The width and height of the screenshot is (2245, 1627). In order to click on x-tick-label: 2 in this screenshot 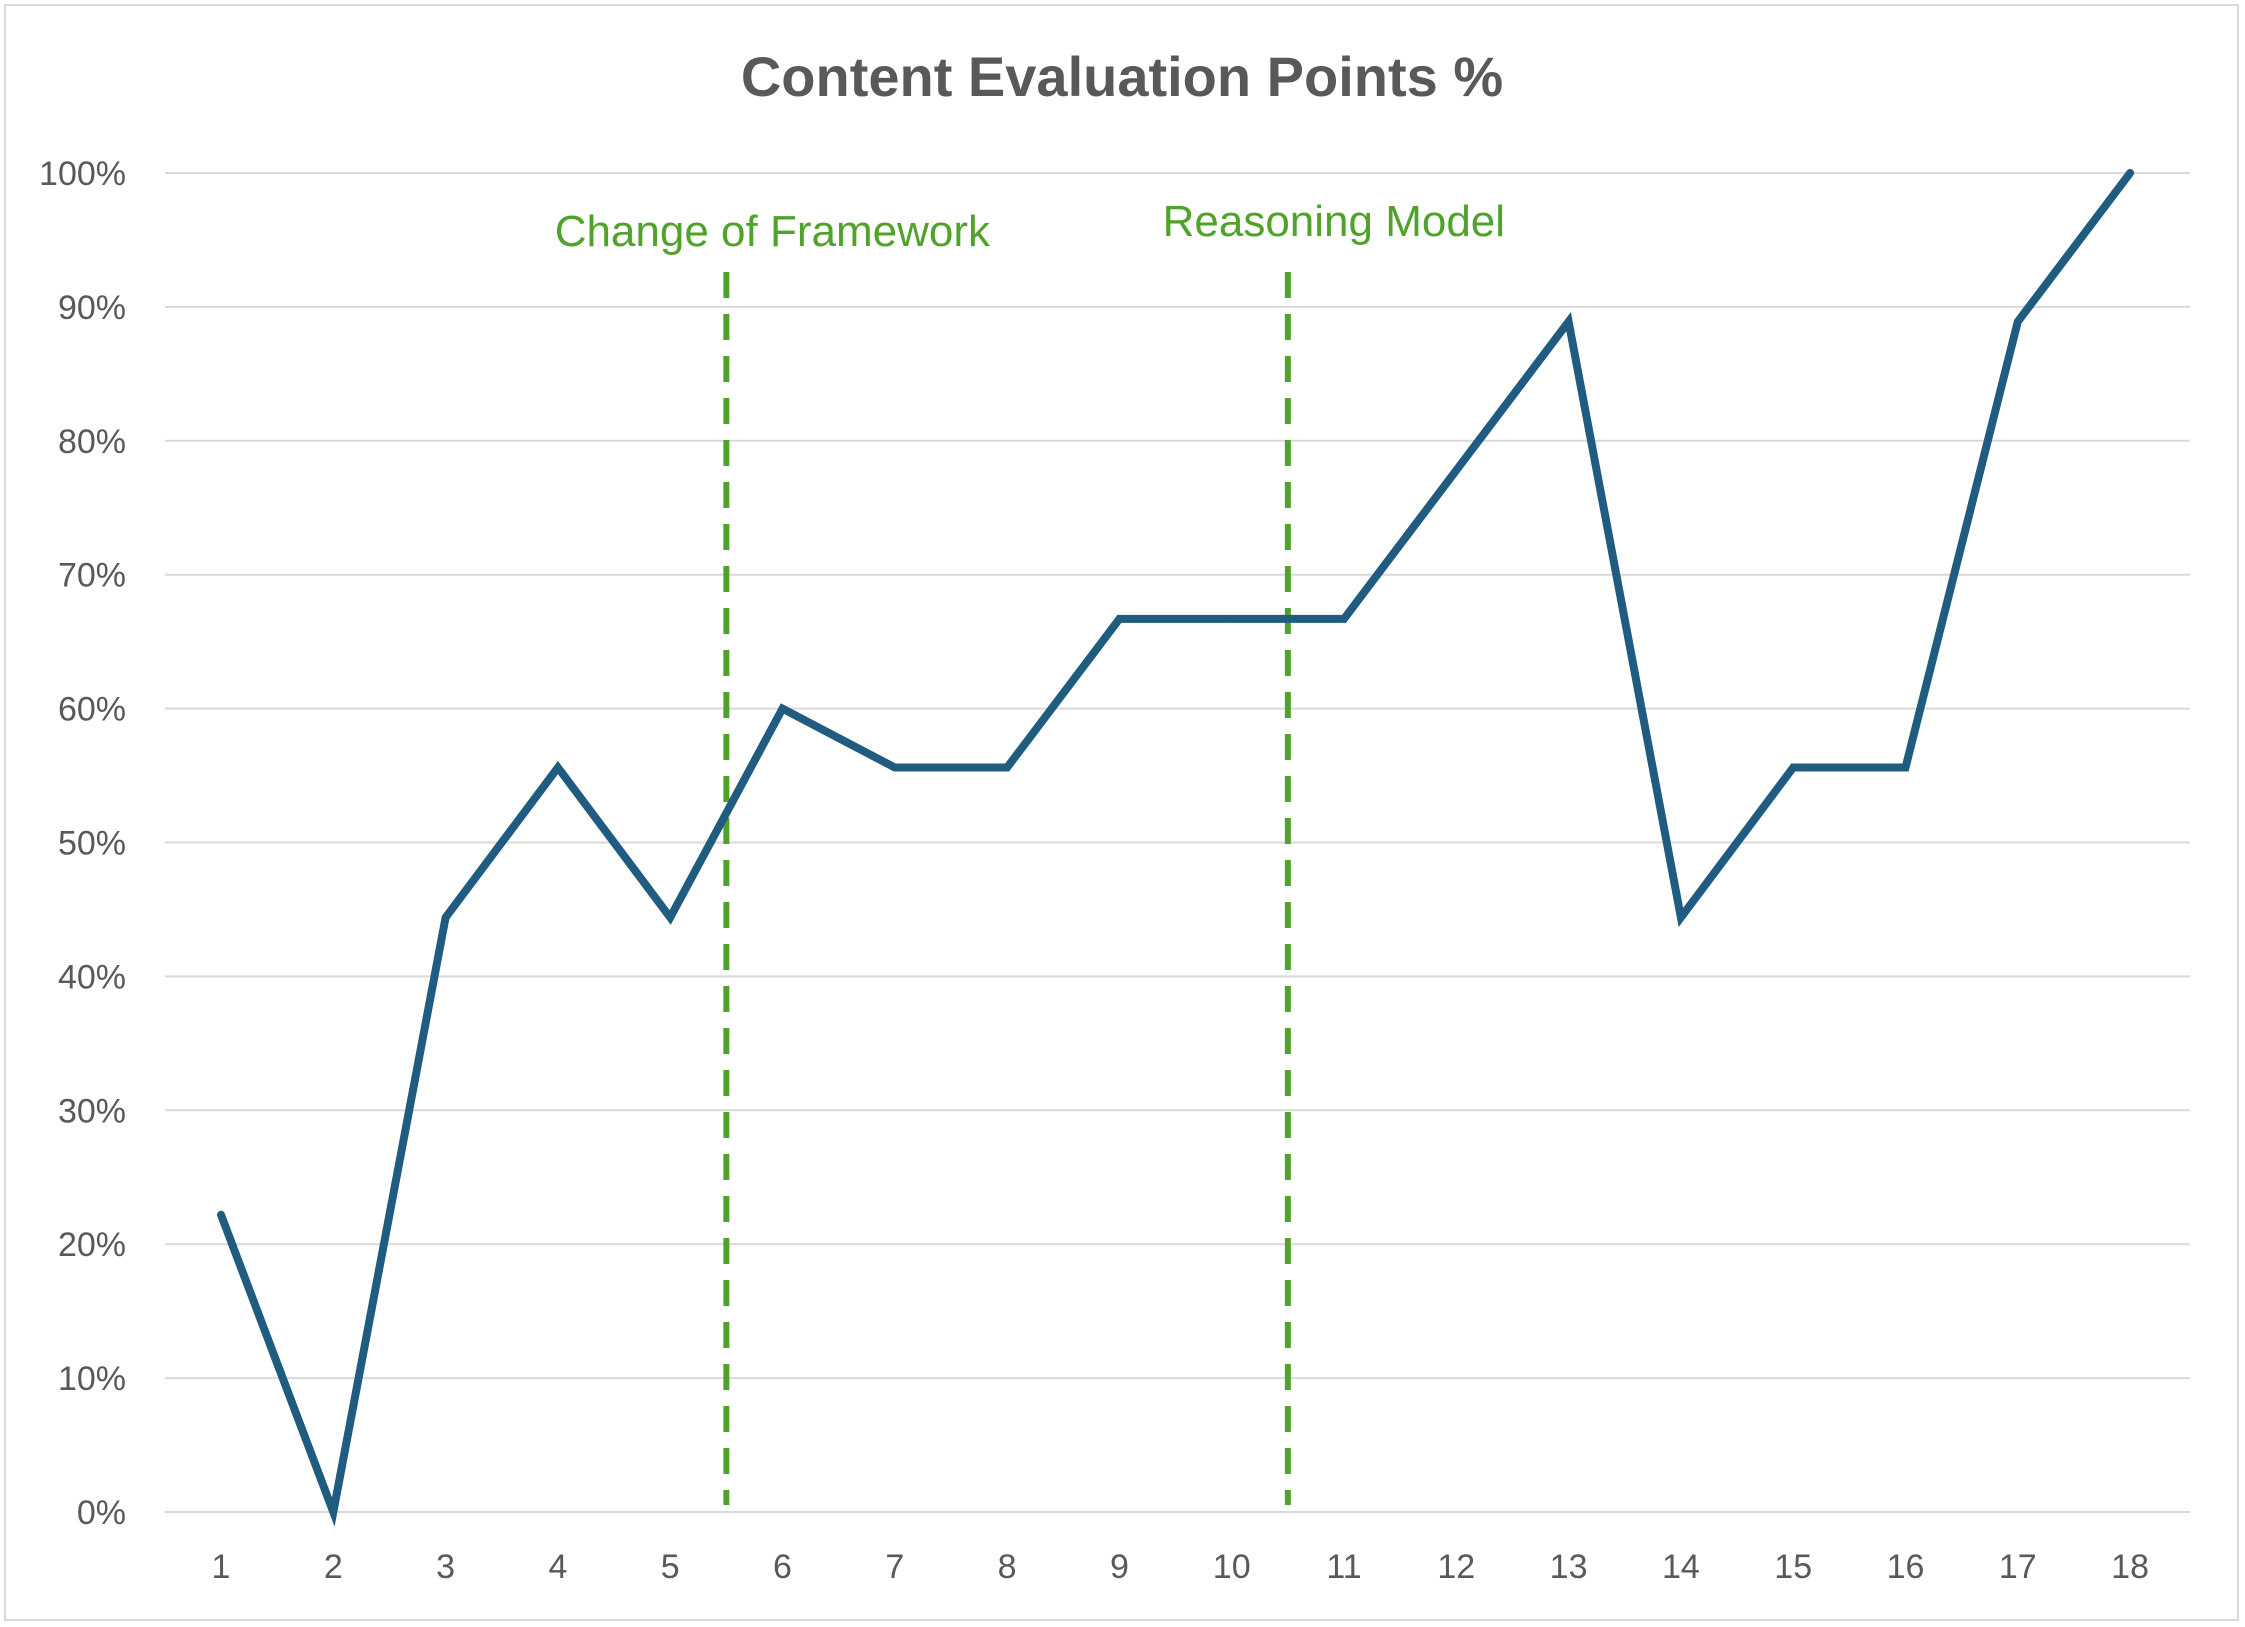, I will do `click(333, 1567)`.